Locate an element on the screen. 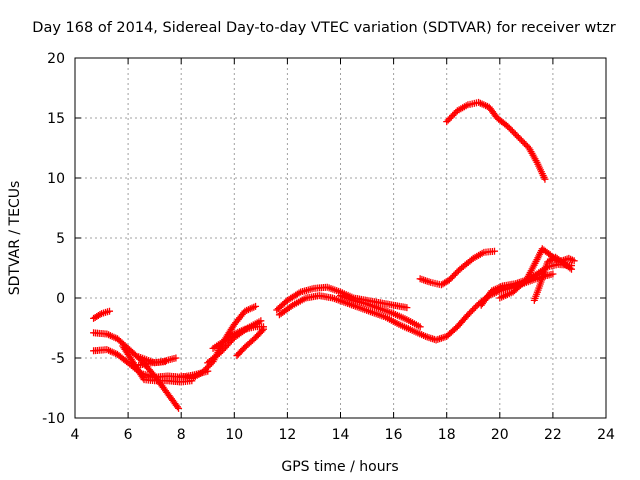 Image resolution: width=640 pixels, height=480 pixels. y-tick-label: -5 is located at coordinates (58, 359).